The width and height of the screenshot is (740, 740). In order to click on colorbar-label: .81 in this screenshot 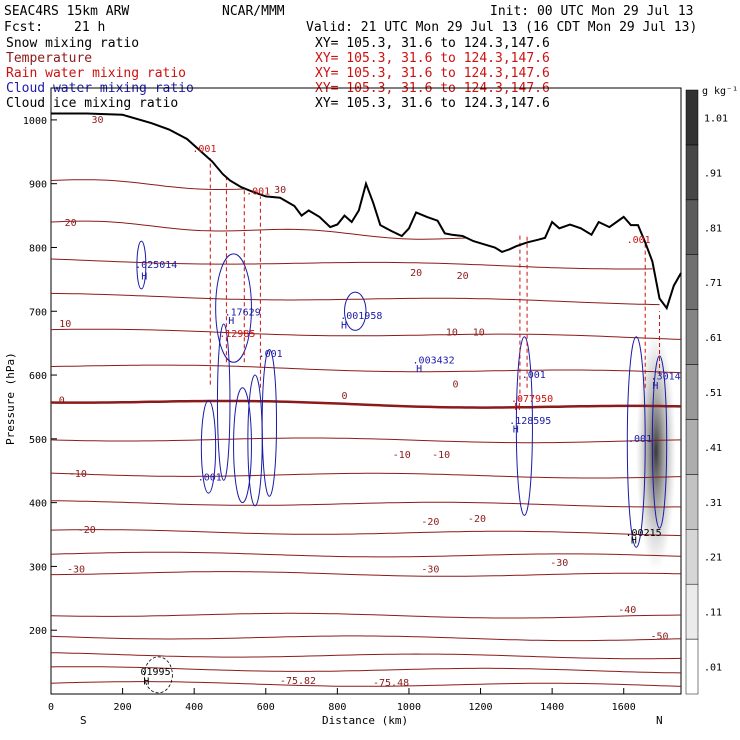, I will do `click(713, 228)`.